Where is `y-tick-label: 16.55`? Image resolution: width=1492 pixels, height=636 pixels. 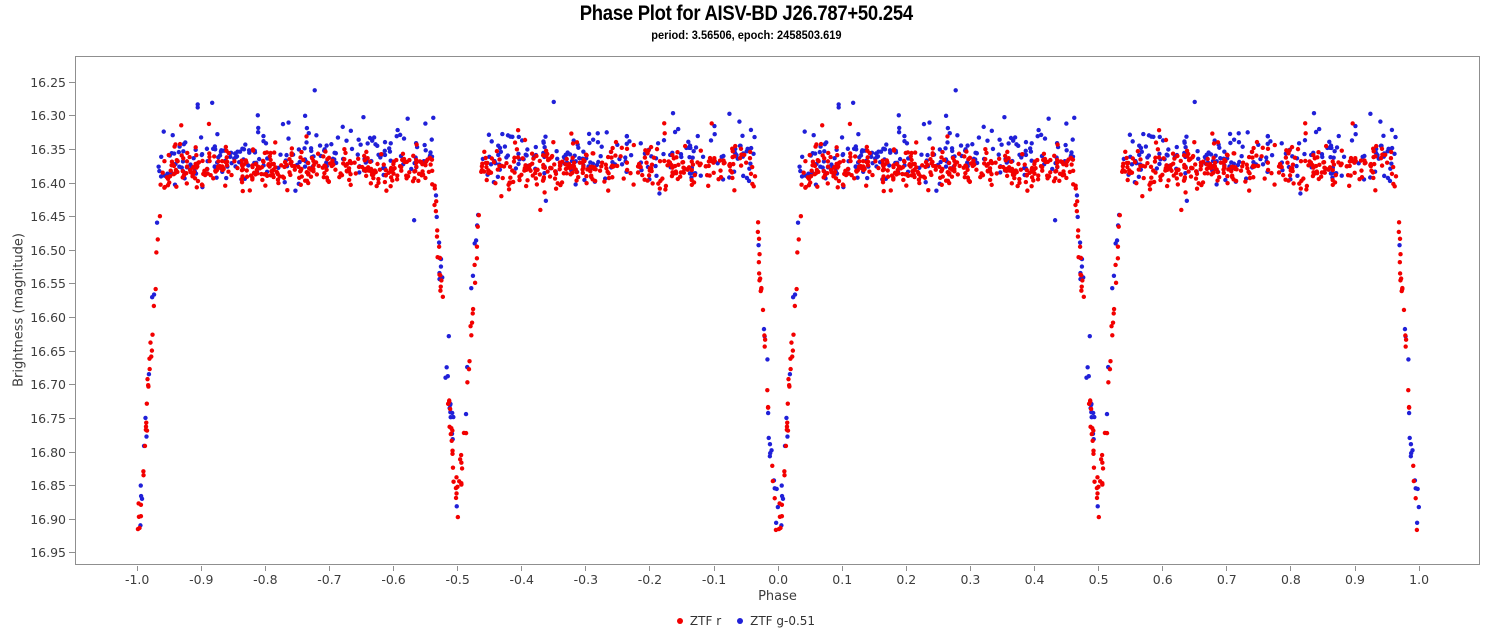
y-tick-label: 16.55 is located at coordinates (48, 284).